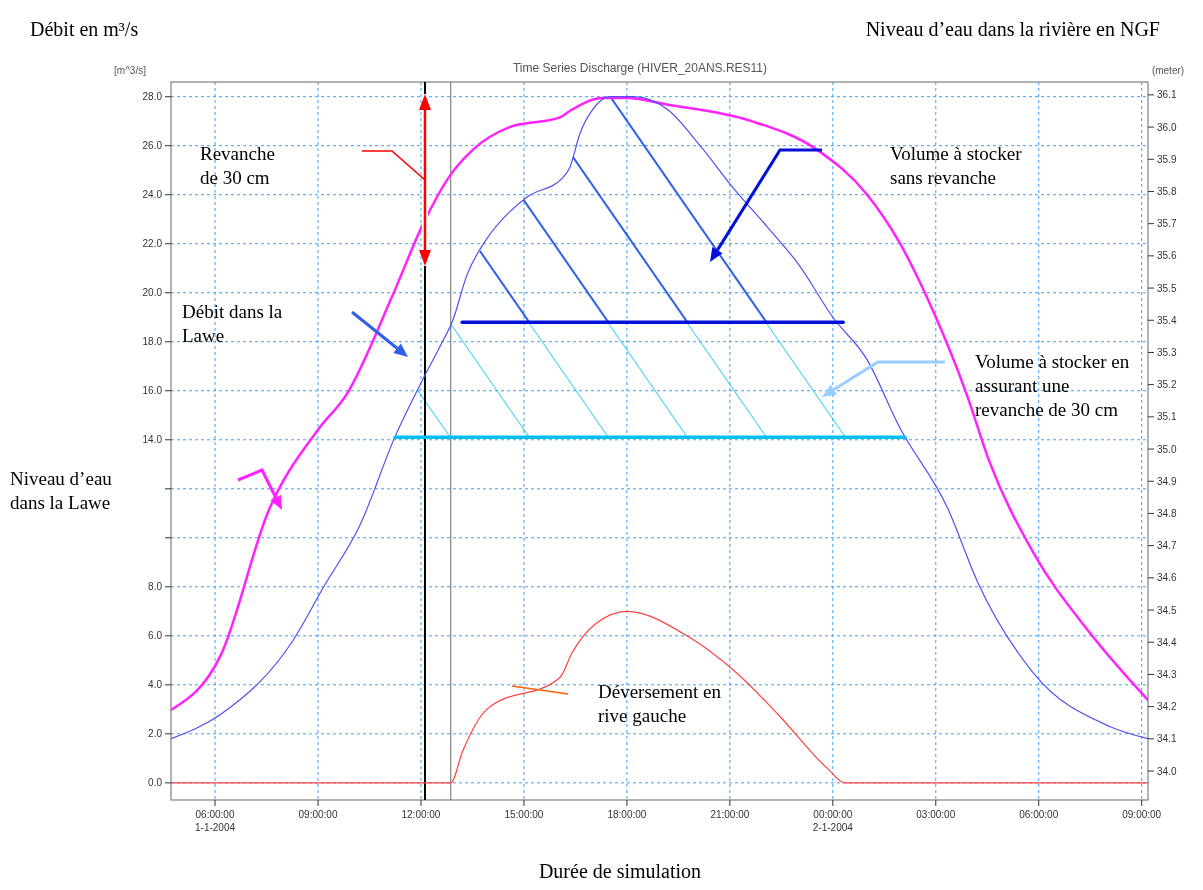 The height and width of the screenshot is (890, 1203). Describe the element at coordinates (524, 814) in the screenshot. I see `x-tick-label: 15:00:00` at that location.